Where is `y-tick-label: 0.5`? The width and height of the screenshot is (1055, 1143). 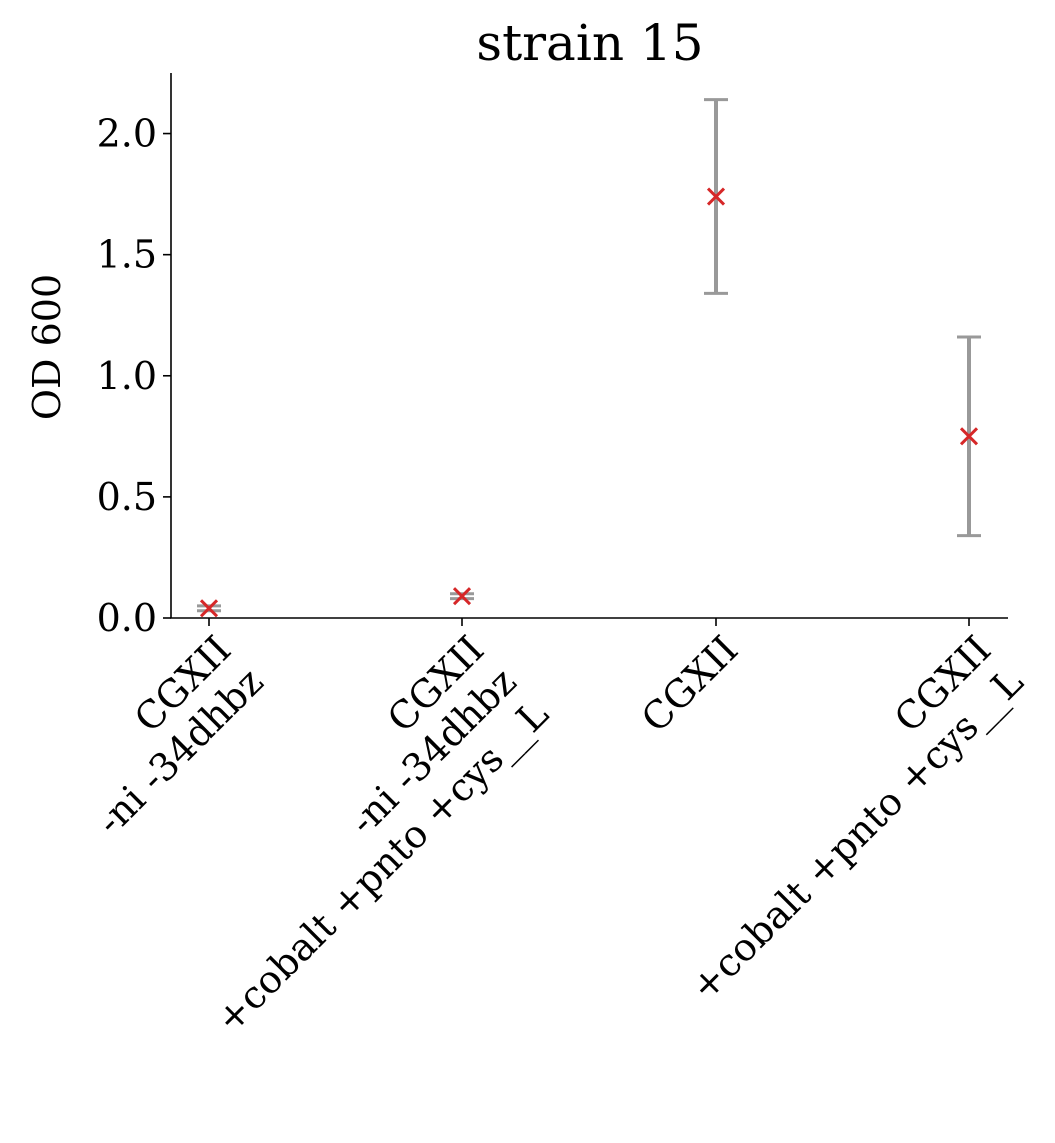
y-tick-label: 0.5 is located at coordinates (127, 497).